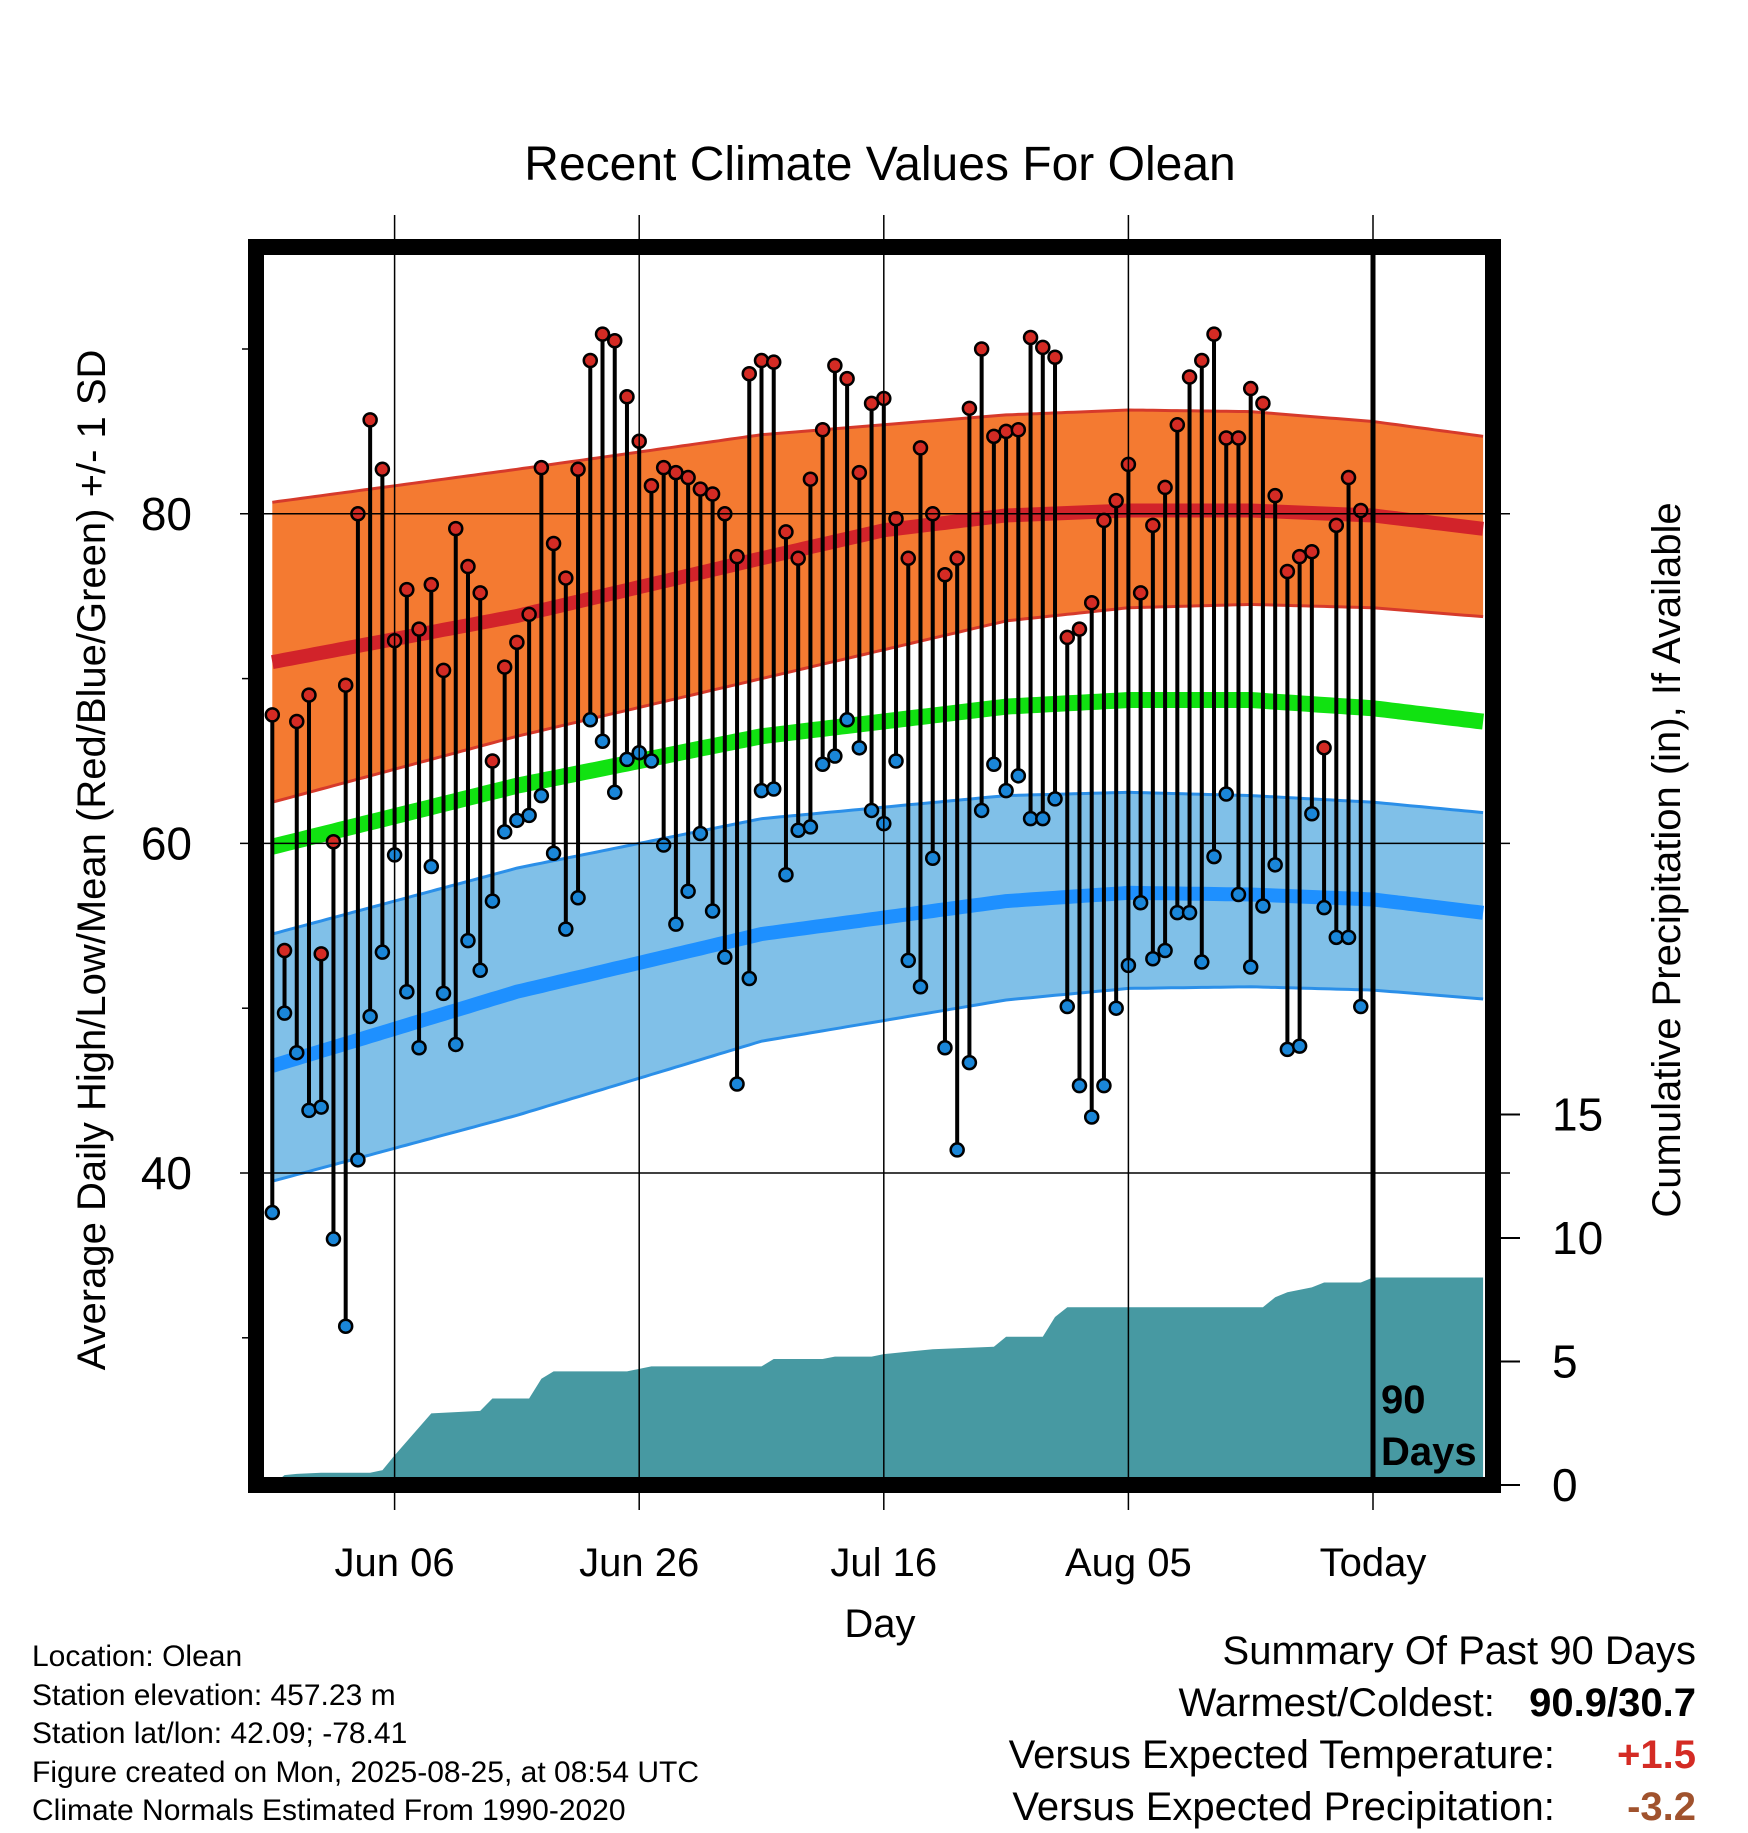 This screenshot has width=1748, height=1833. Describe the element at coordinates (1336, 1703) in the screenshot. I see `warmest-coldest-label: Warmest/Coldest:` at that location.